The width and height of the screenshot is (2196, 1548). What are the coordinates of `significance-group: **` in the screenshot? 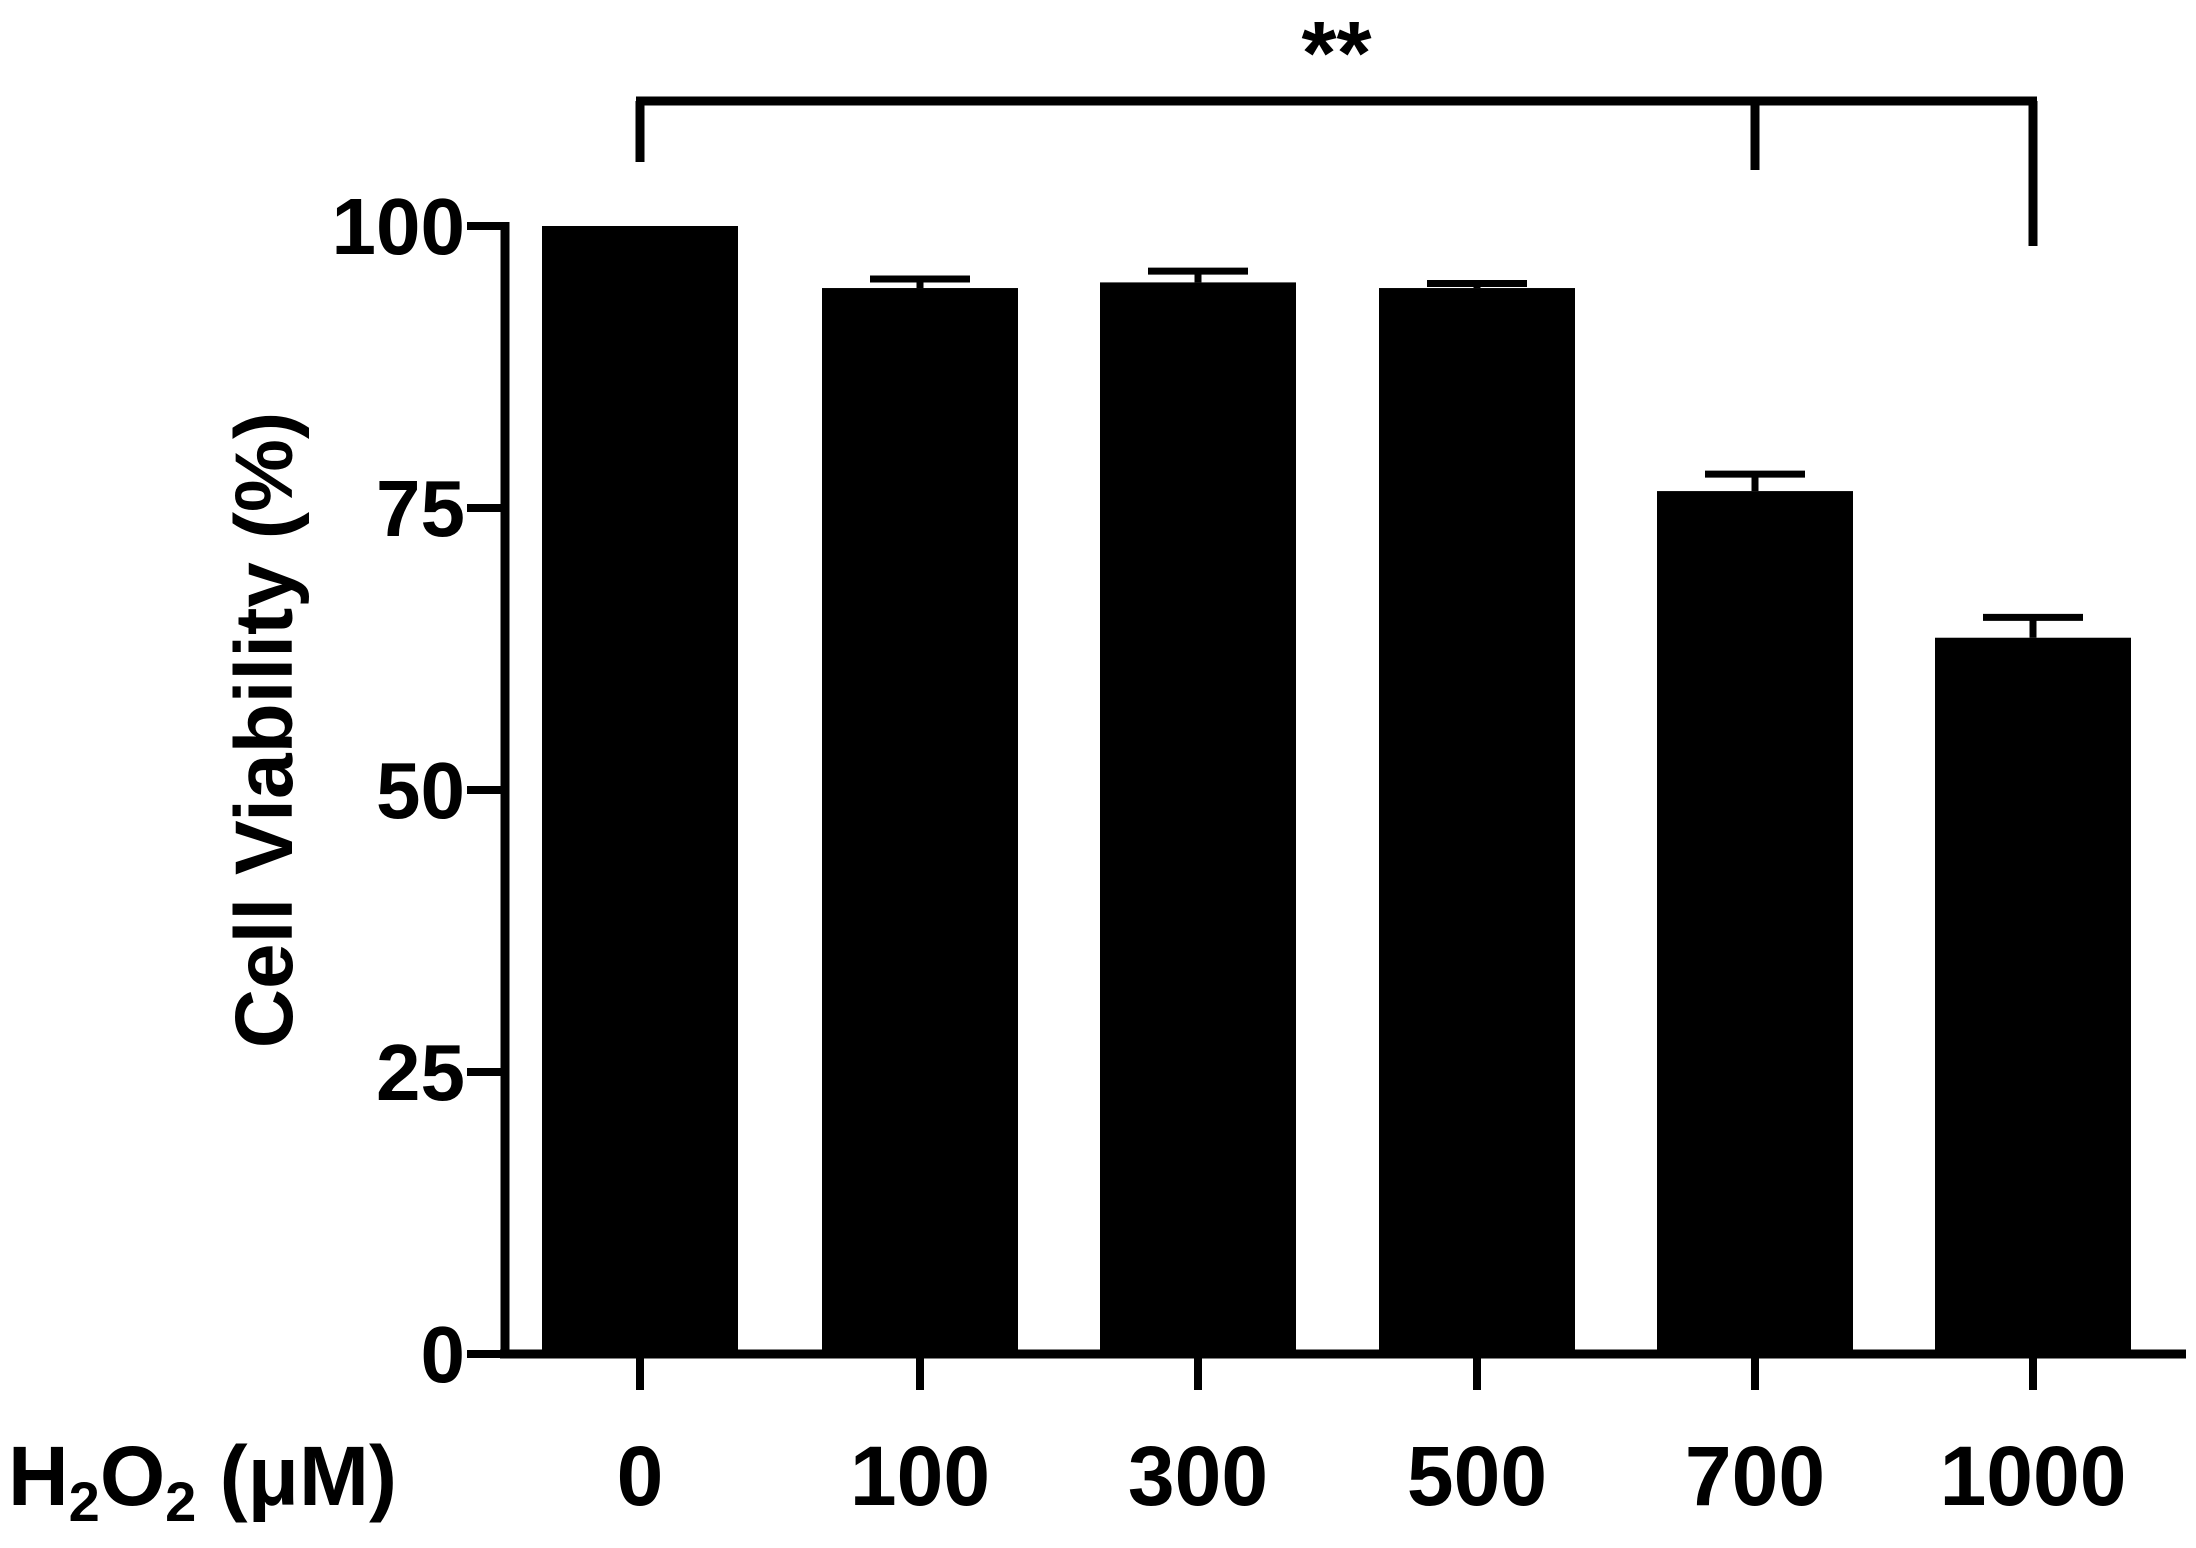 It's located at (1336, 125).